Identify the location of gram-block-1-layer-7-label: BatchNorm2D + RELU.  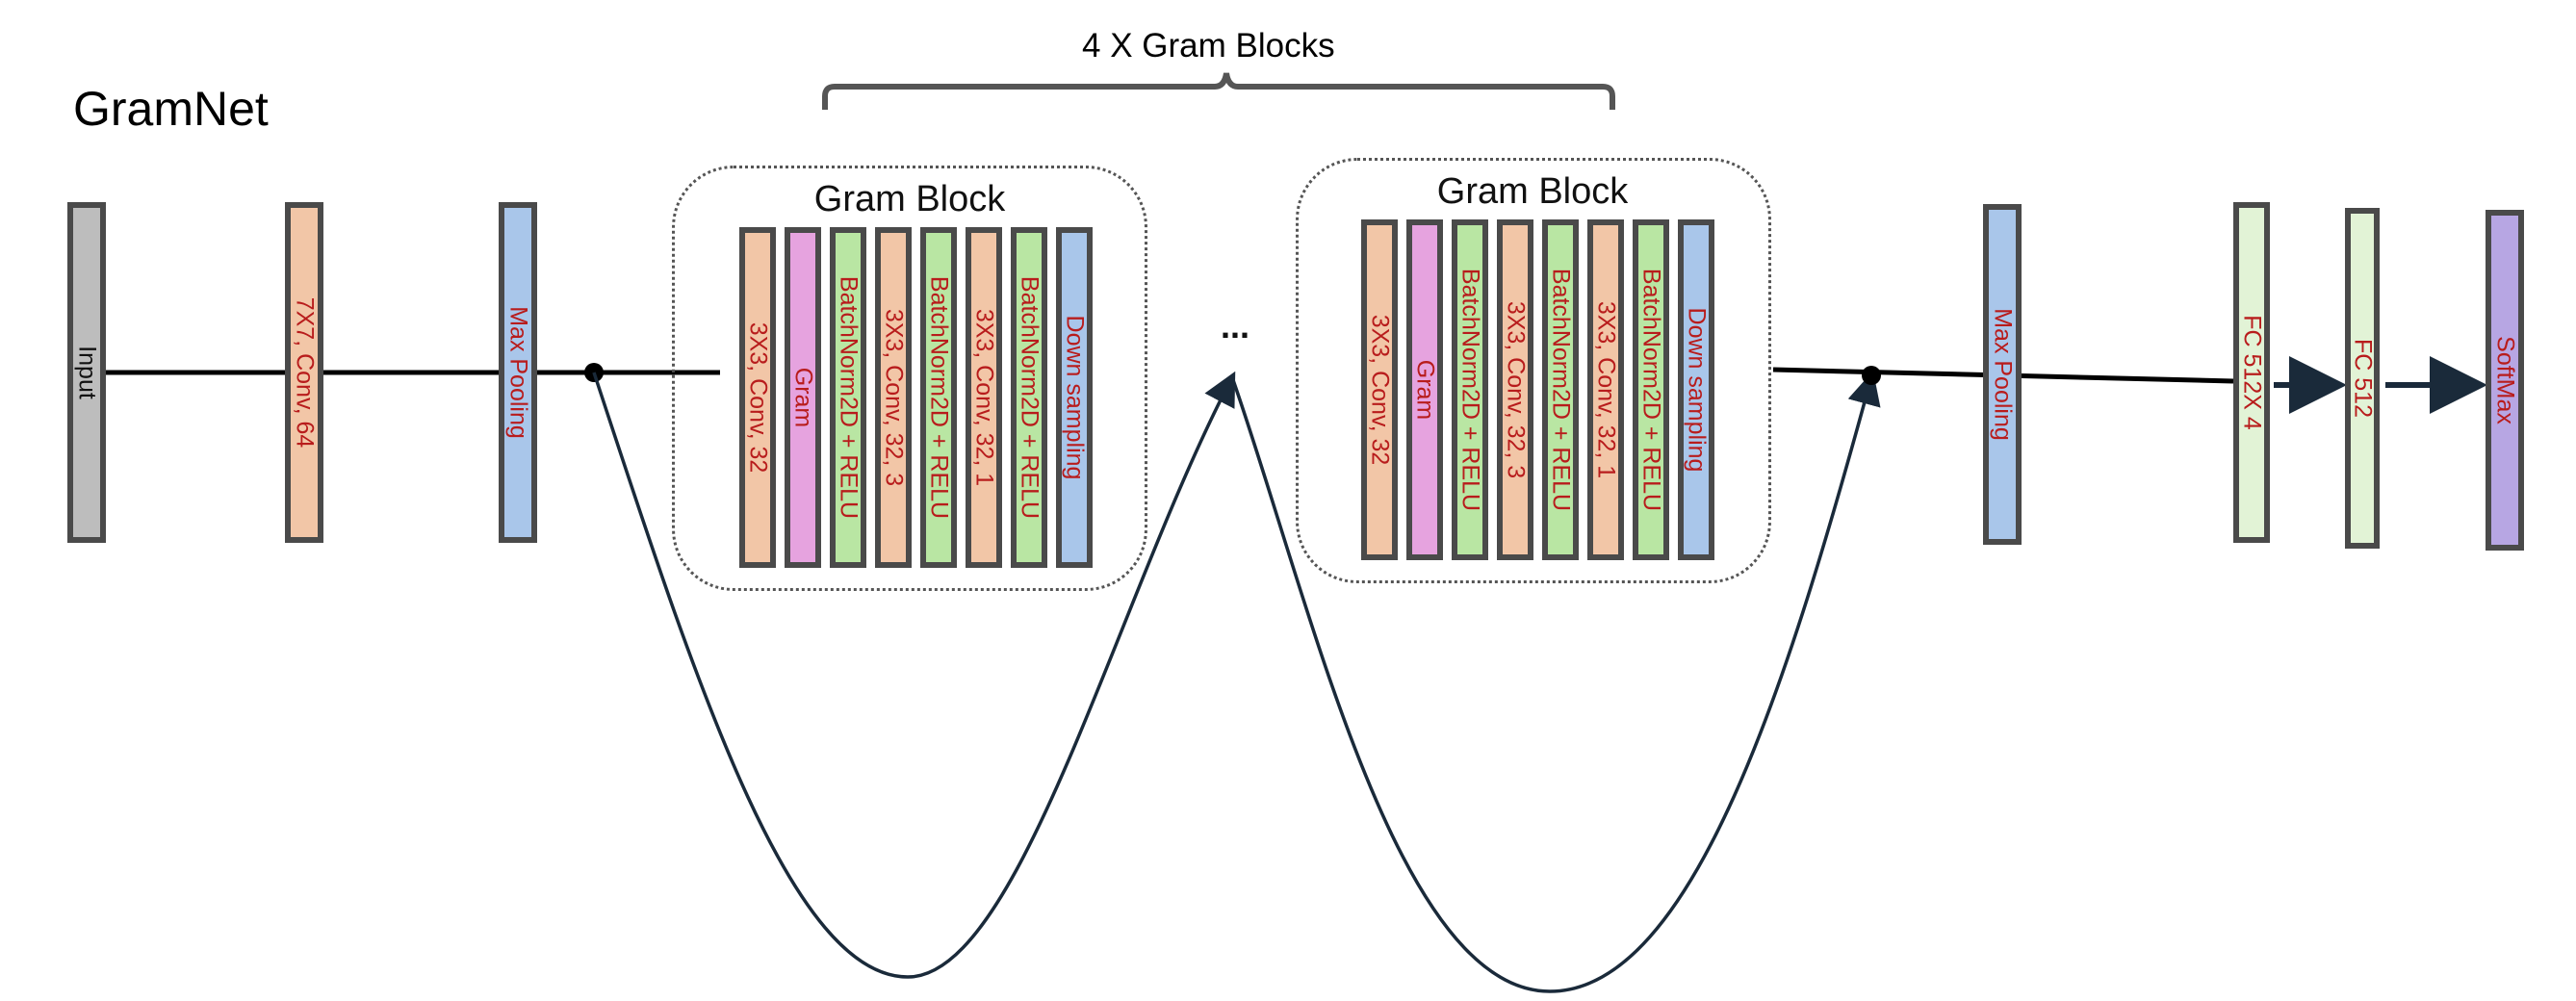
(1030, 397).